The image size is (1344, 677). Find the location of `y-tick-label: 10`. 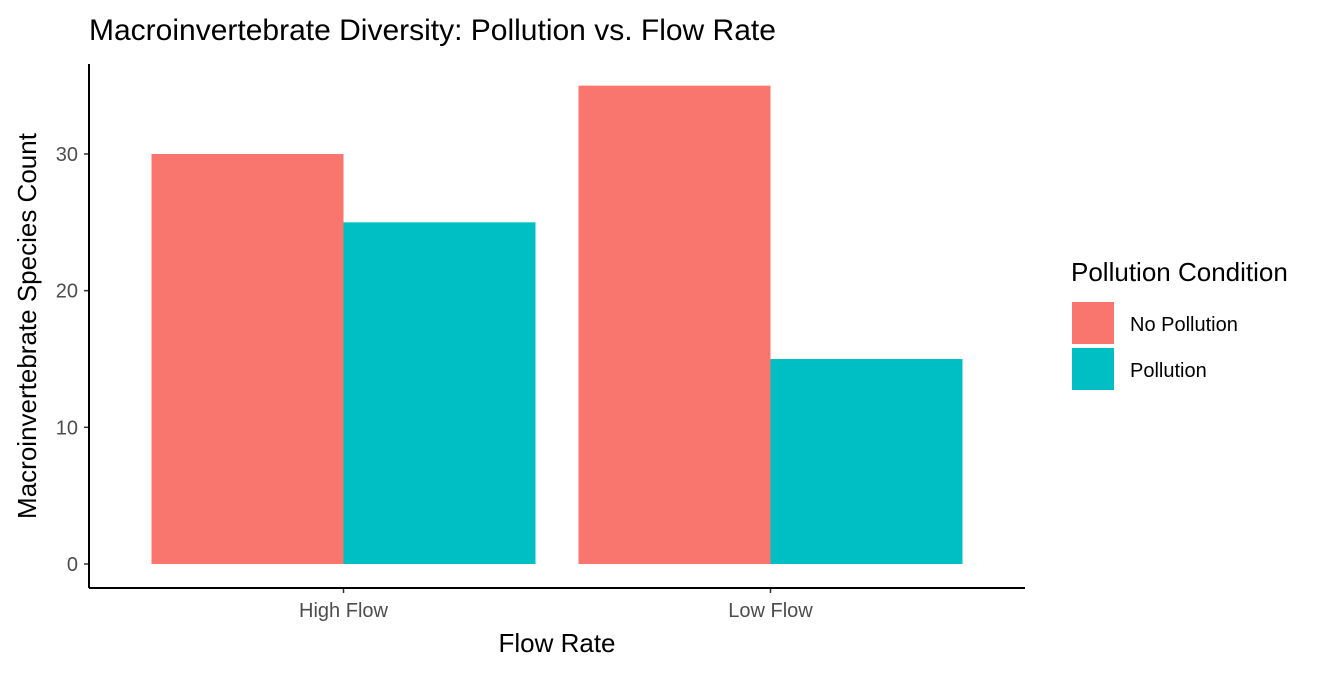

y-tick-label: 10 is located at coordinates (67, 428).